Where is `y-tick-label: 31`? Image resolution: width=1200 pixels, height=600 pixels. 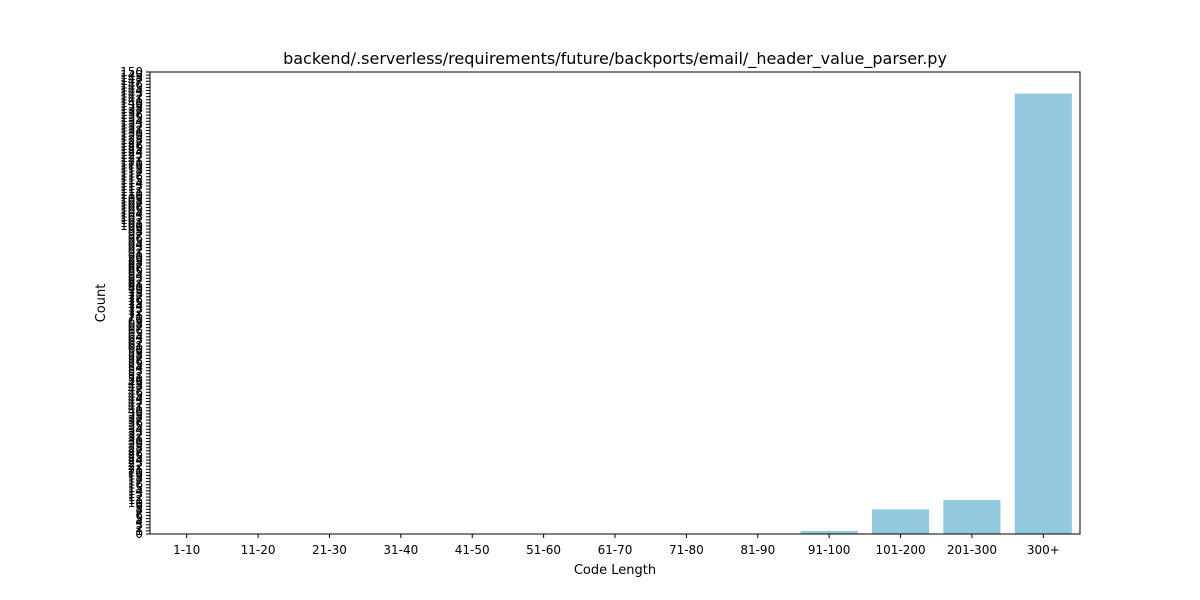 y-tick-label: 31 is located at coordinates (135, 439).